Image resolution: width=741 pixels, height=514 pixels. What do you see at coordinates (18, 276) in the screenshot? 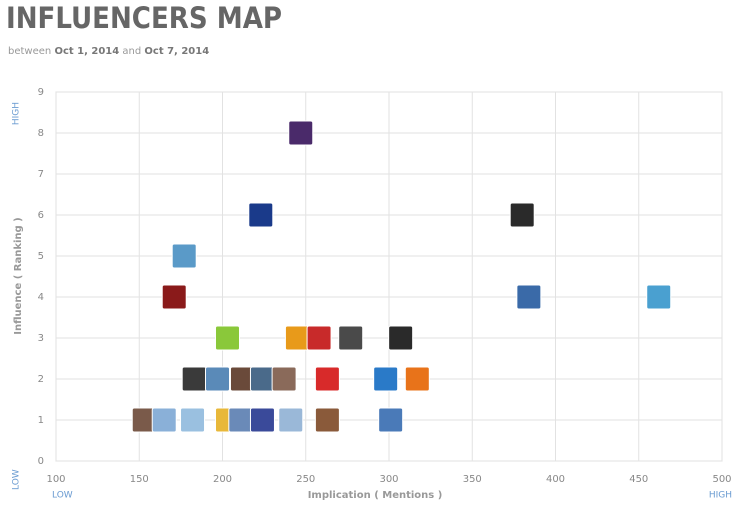
I see `y-axis-title: Influence ( Ranking )` at bounding box center [18, 276].